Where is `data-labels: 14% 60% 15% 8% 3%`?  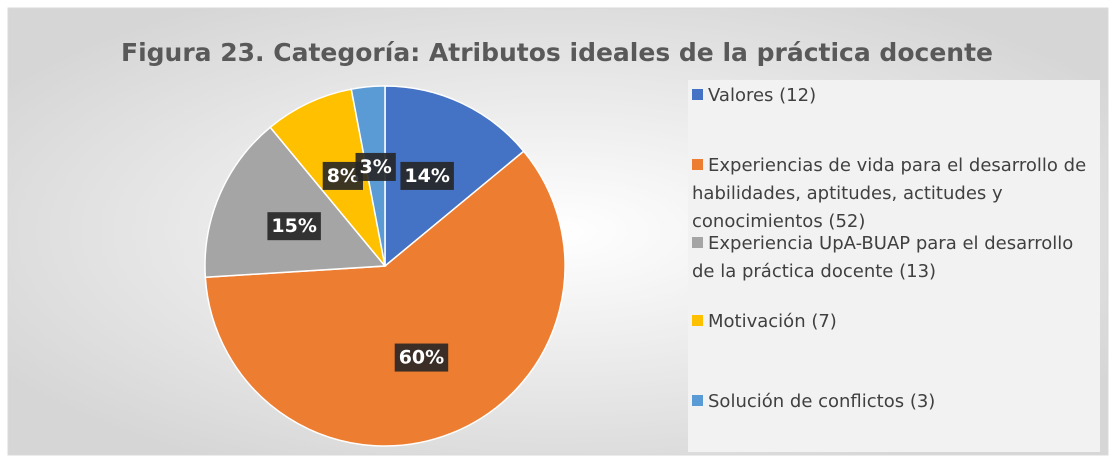 data-labels: 14% 60% 15% 8% 3% is located at coordinates (360, 262).